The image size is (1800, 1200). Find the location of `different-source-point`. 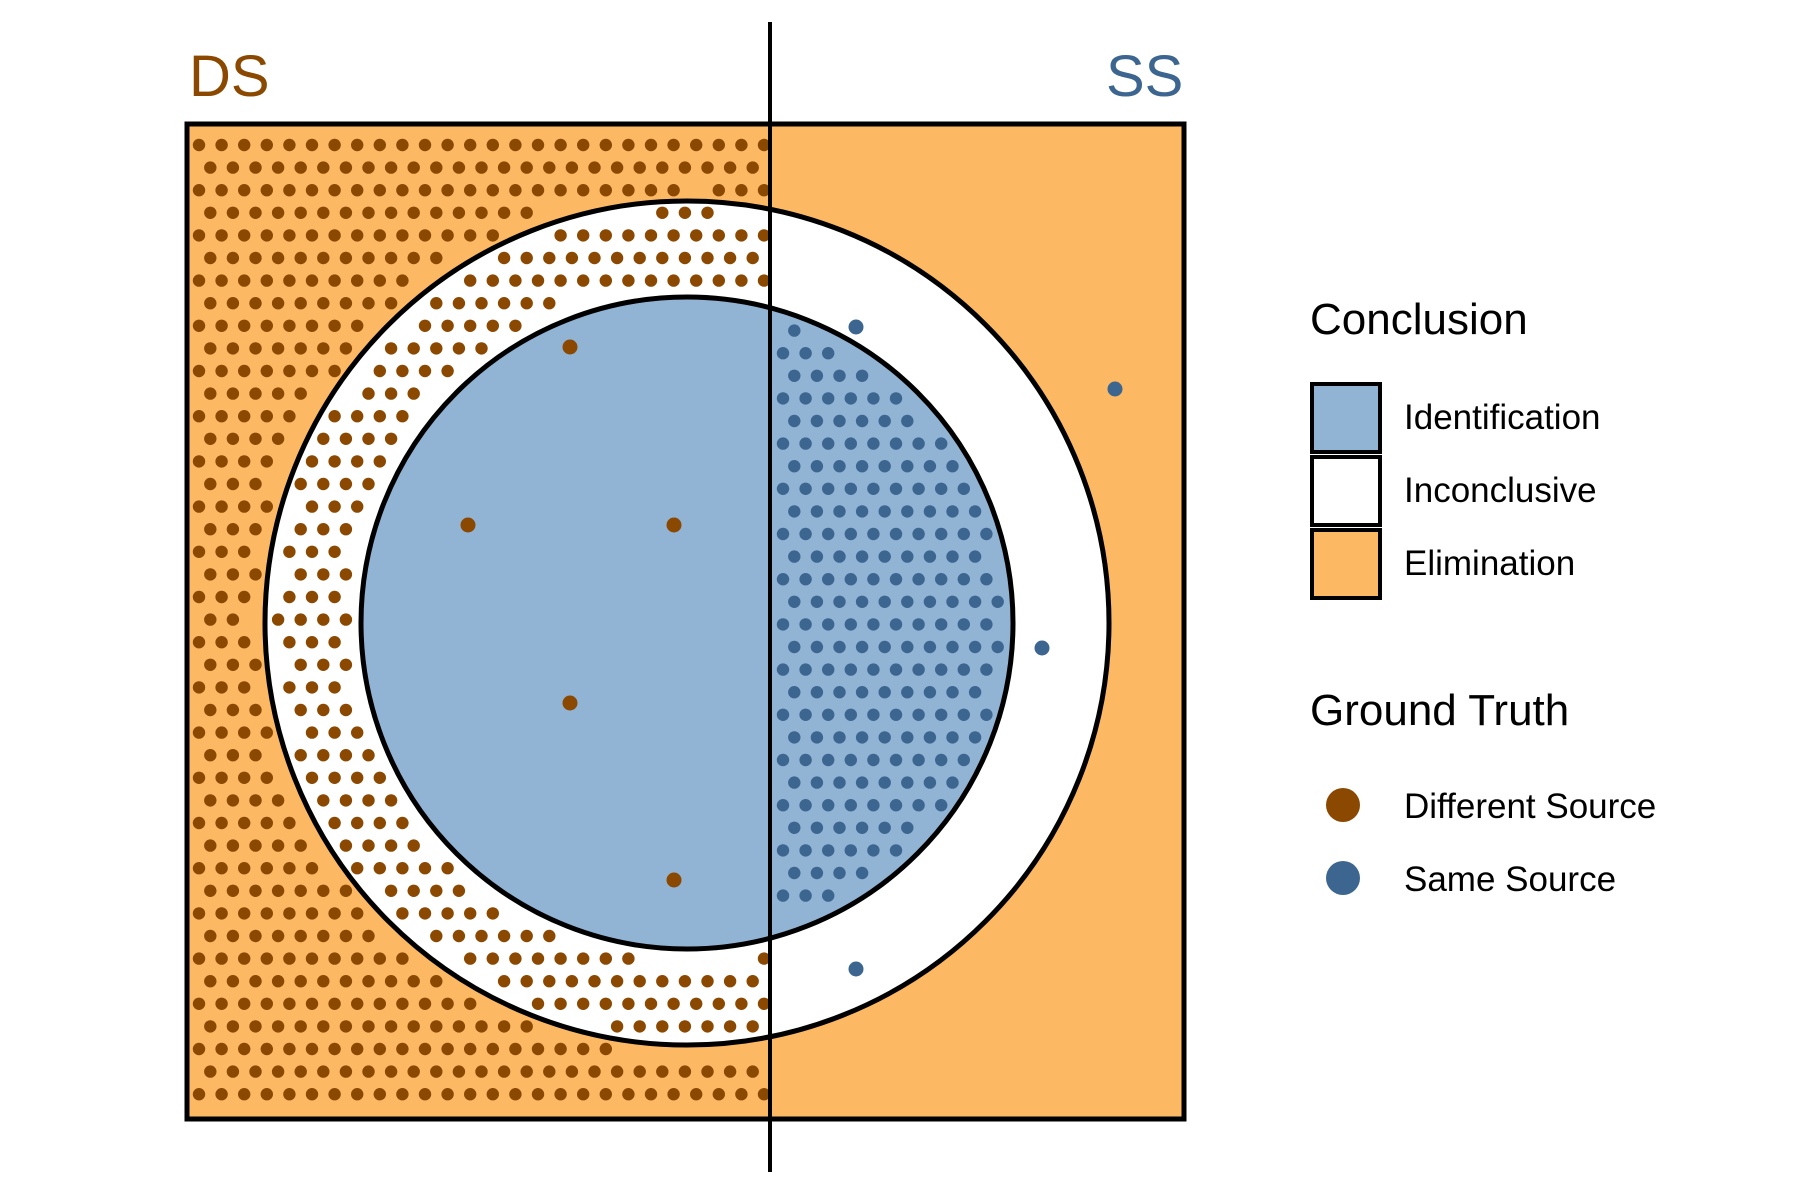

different-source-point is located at coordinates (570, 703).